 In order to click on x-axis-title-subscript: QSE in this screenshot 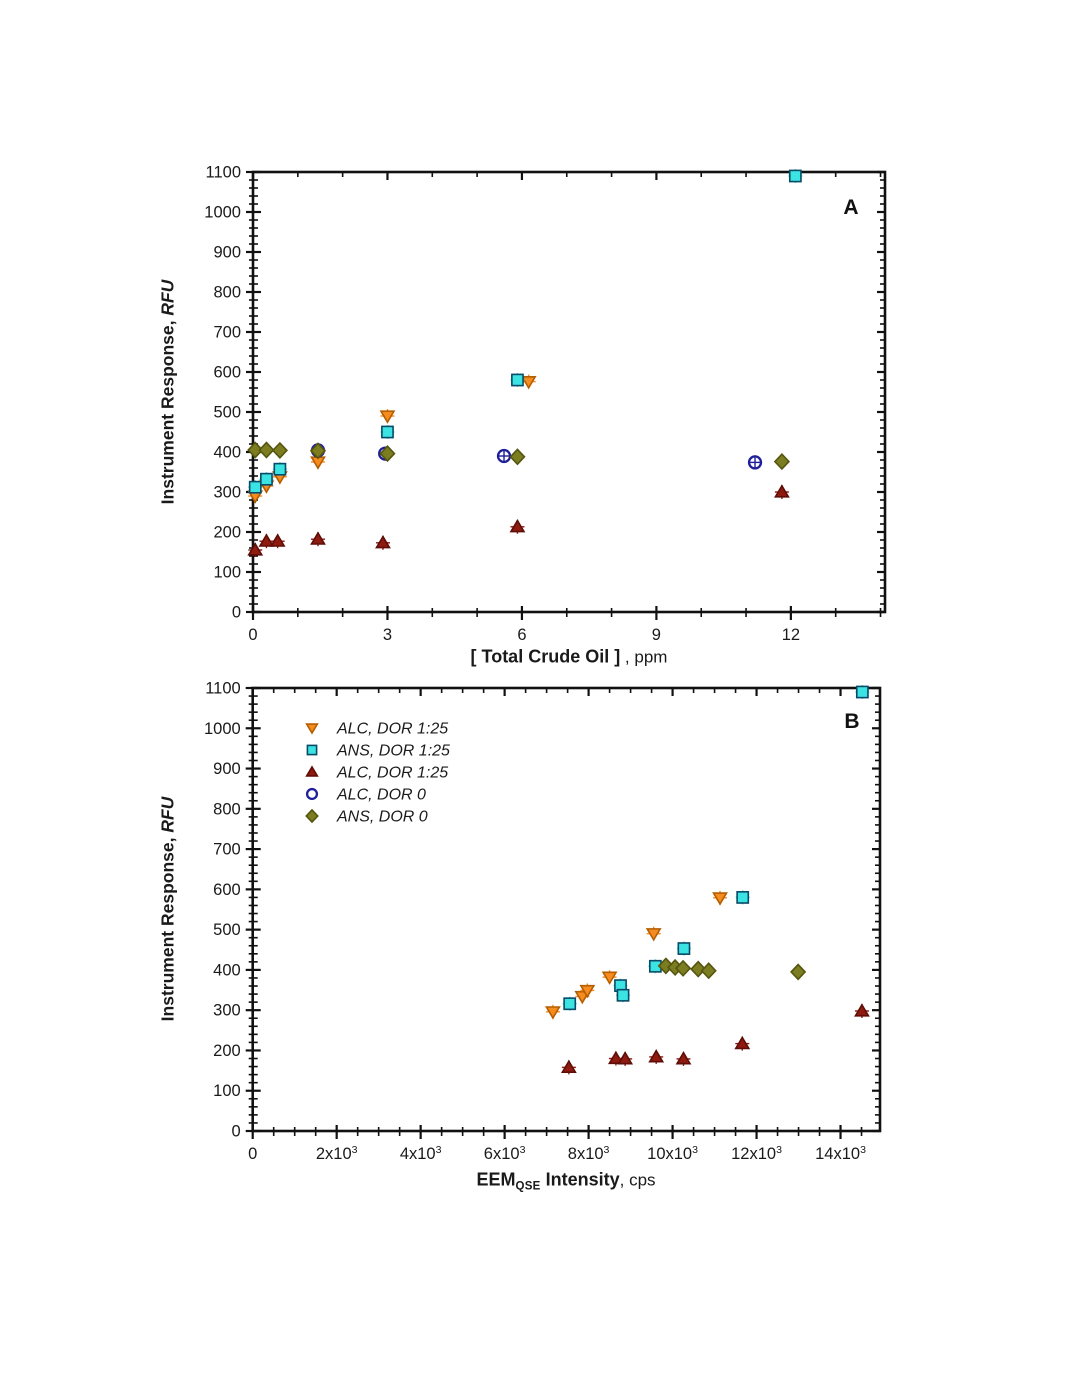, I will do `click(528, 1186)`.